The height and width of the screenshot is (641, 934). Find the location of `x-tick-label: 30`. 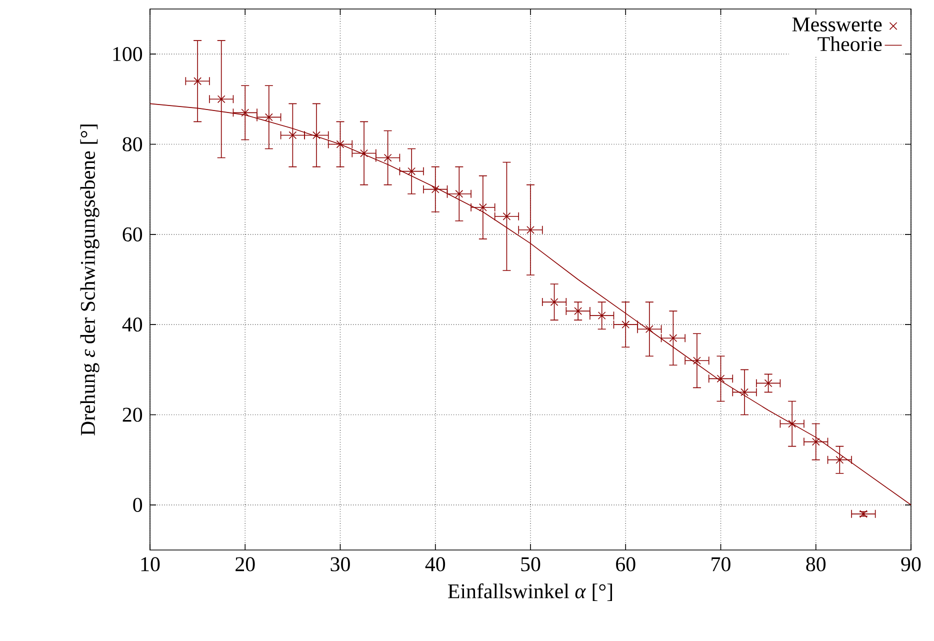

x-tick-label: 30 is located at coordinates (340, 564).